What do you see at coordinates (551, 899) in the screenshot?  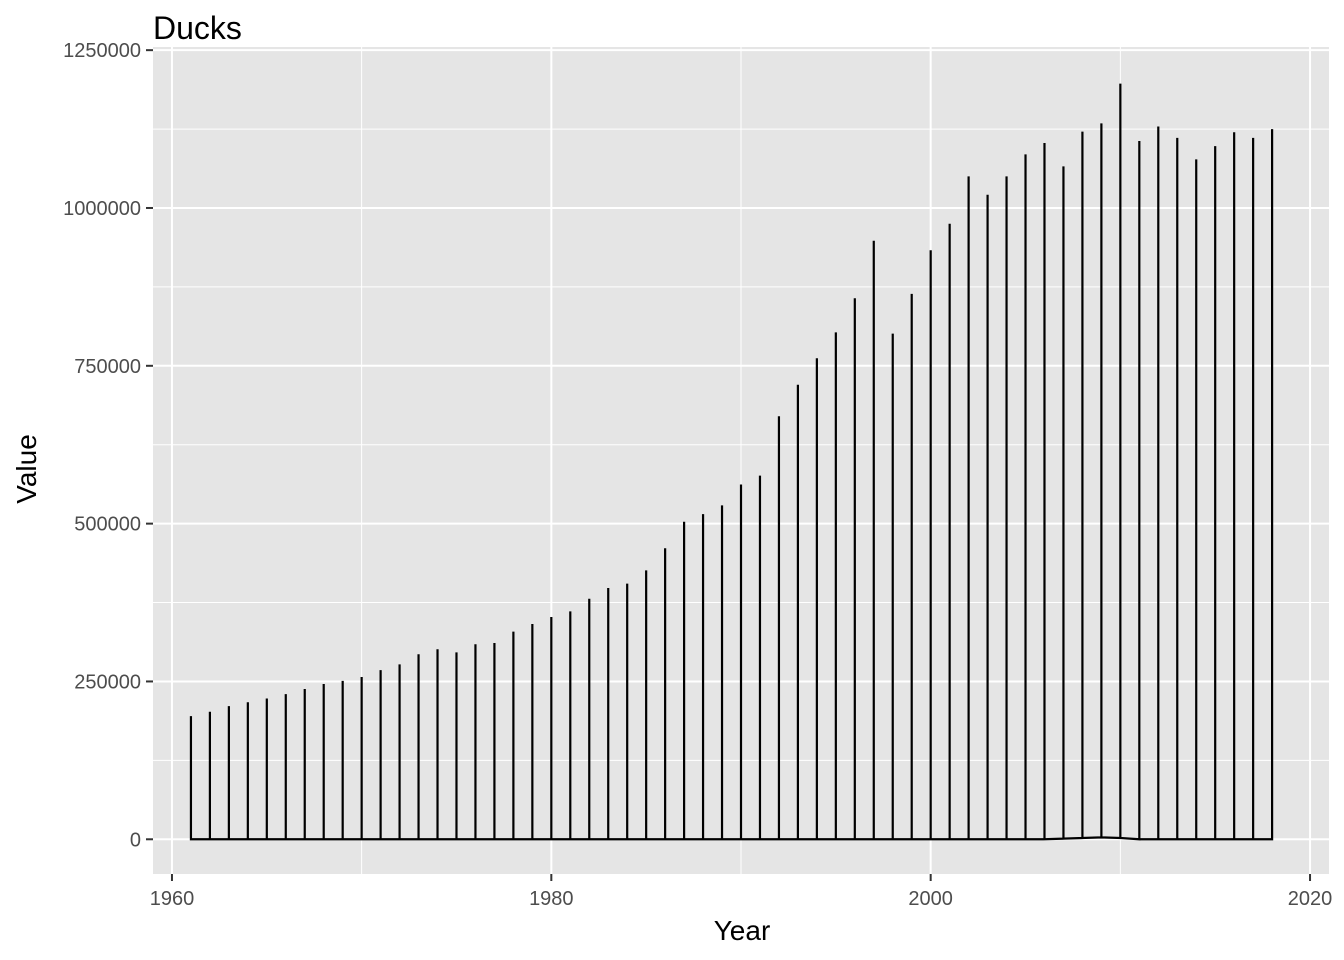 I see `x-tick-label: 1980` at bounding box center [551, 899].